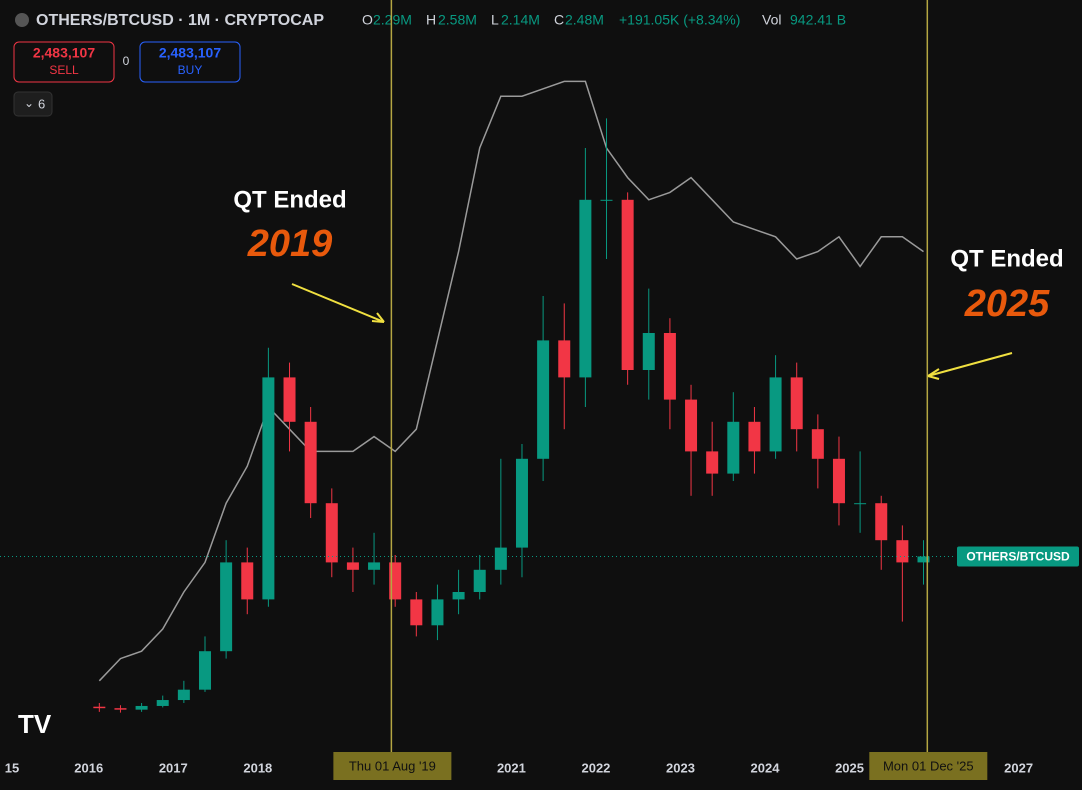  What do you see at coordinates (457, 20) in the screenshot?
I see `h-value: 2.58M` at bounding box center [457, 20].